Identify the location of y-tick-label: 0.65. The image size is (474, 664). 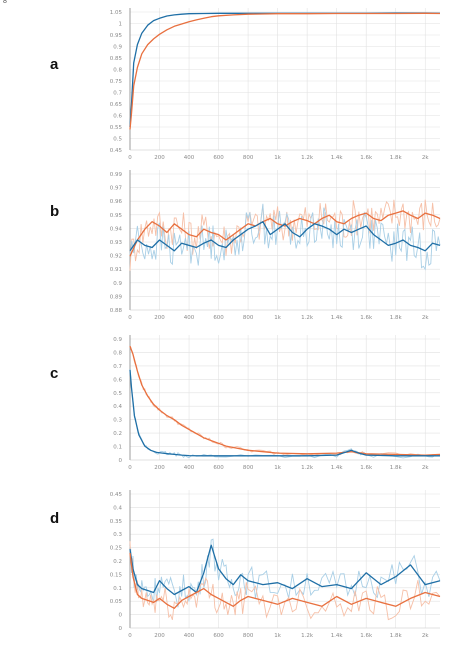
(116, 105).